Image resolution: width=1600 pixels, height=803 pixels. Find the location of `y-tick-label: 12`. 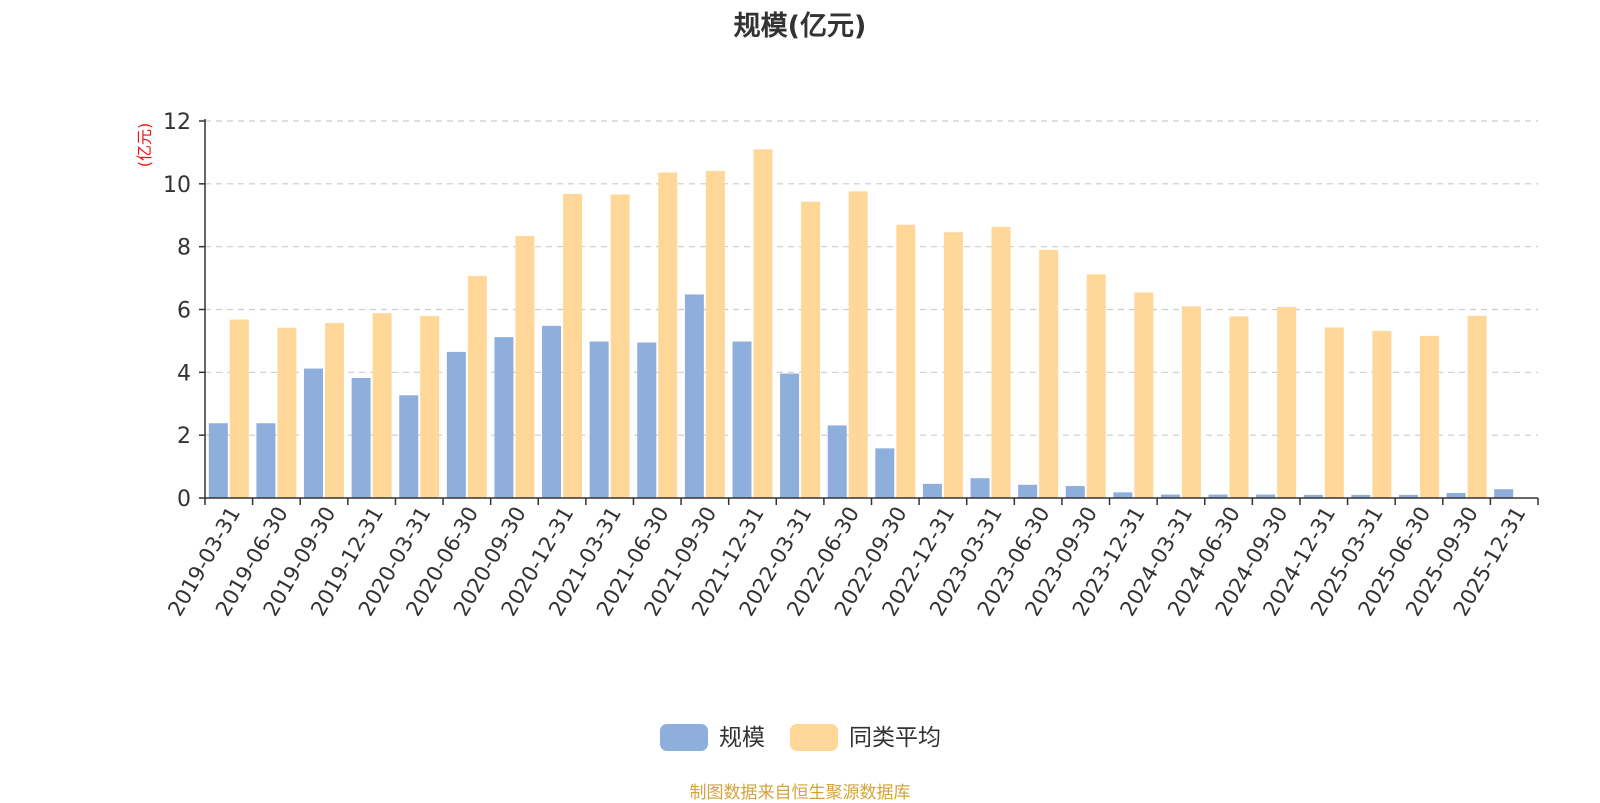

y-tick-label: 12 is located at coordinates (177, 122).